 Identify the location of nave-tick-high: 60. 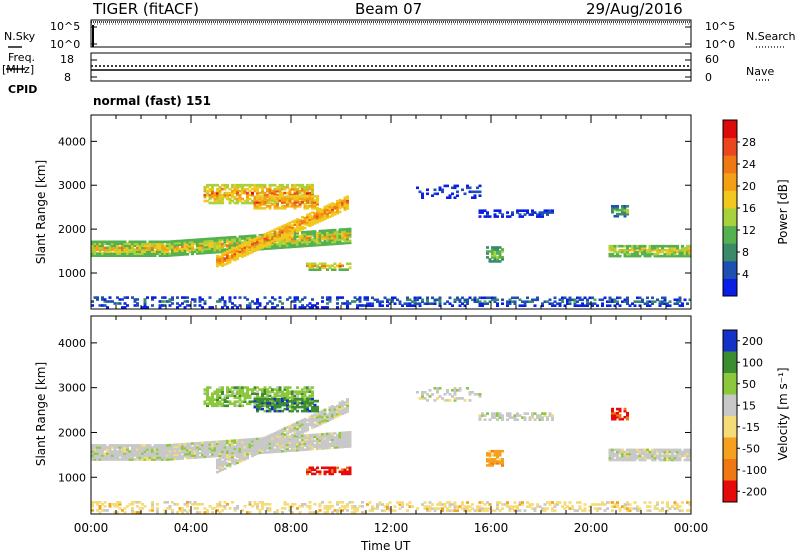
(712, 59).